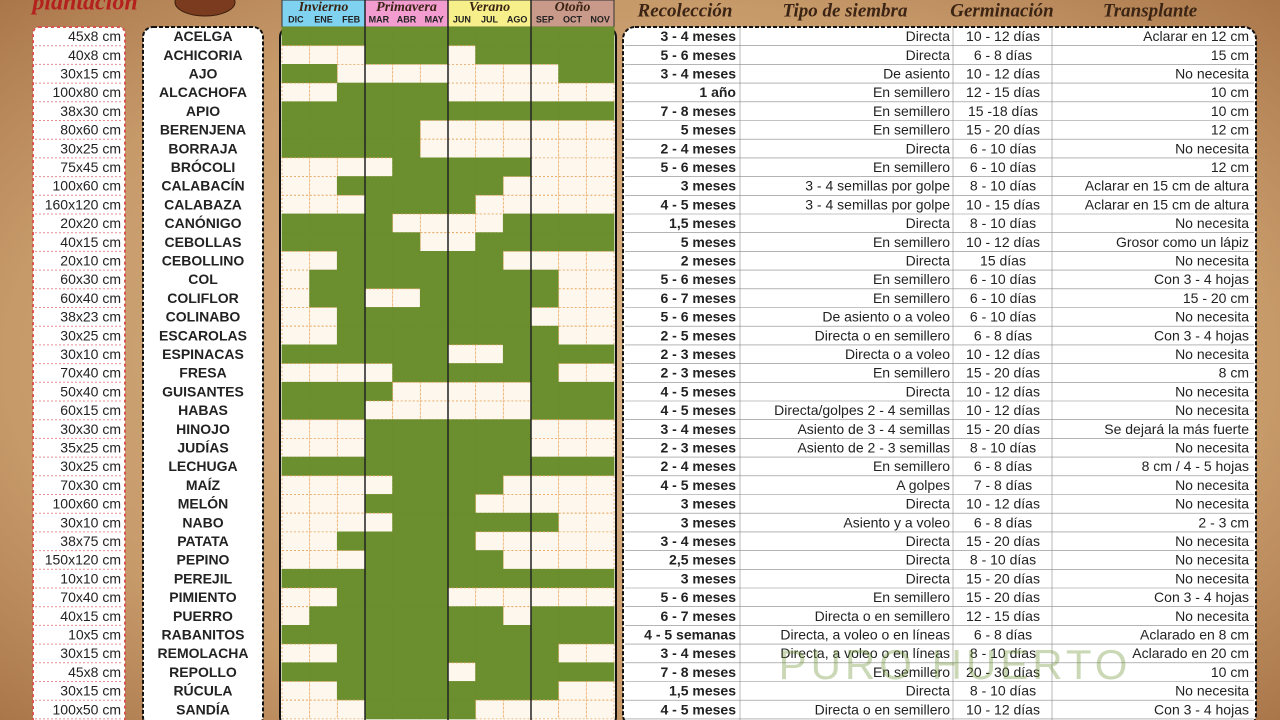 The width and height of the screenshot is (1280, 720). I want to click on plant-name: BERENJENA, so click(203, 130).